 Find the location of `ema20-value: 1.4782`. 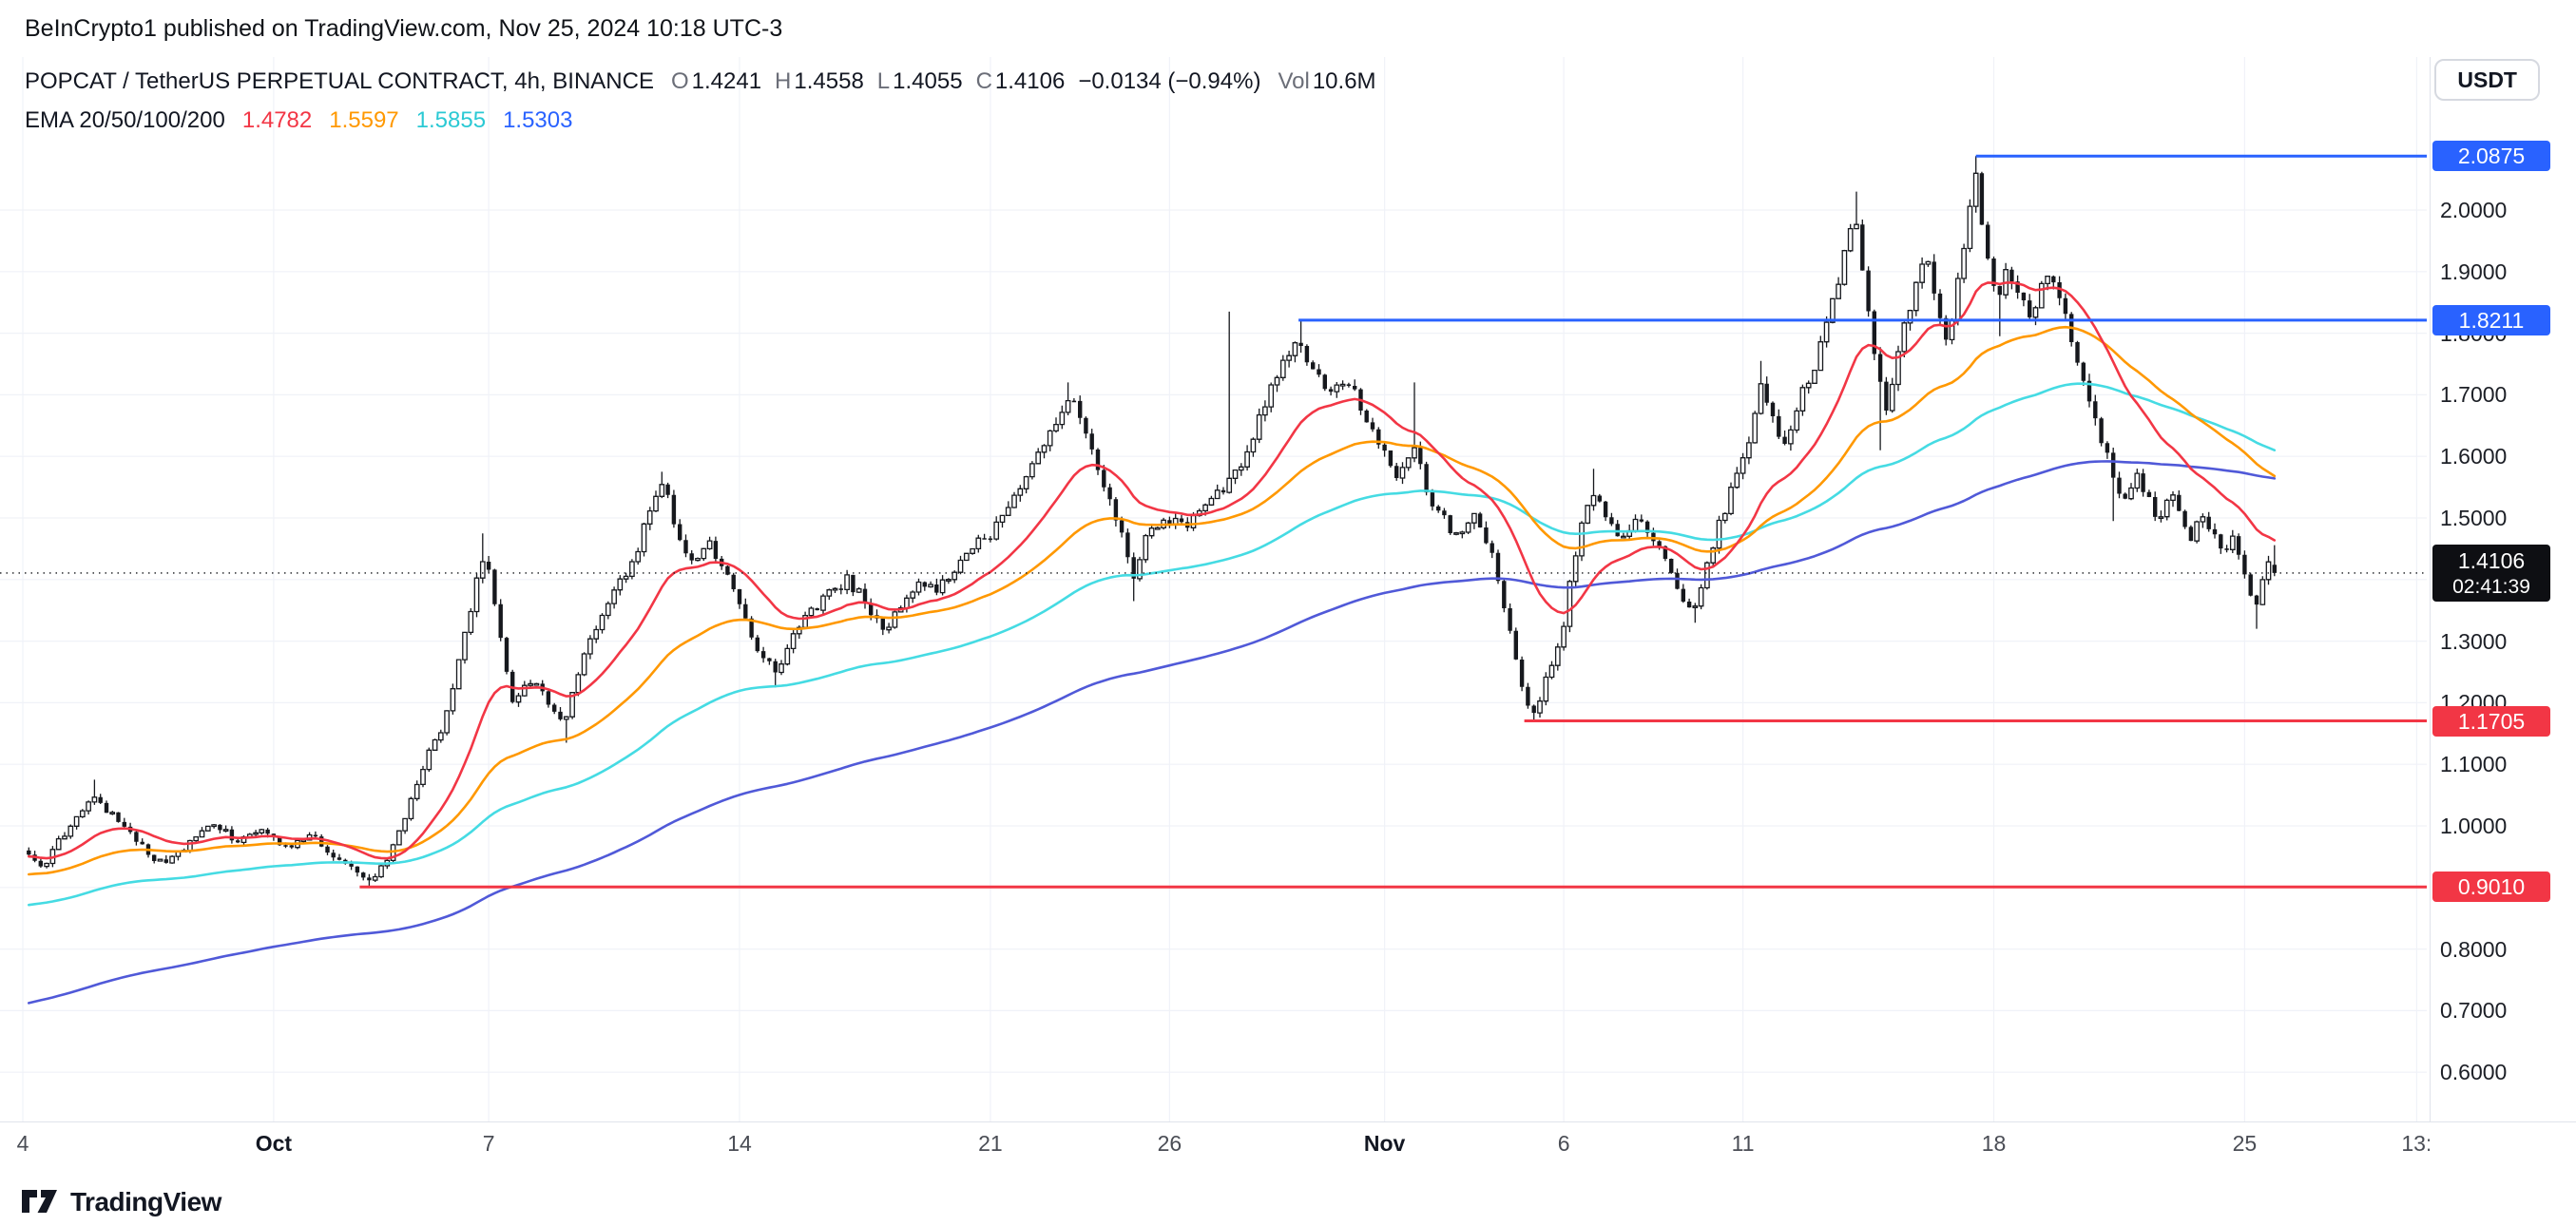

ema20-value: 1.4782 is located at coordinates (277, 120).